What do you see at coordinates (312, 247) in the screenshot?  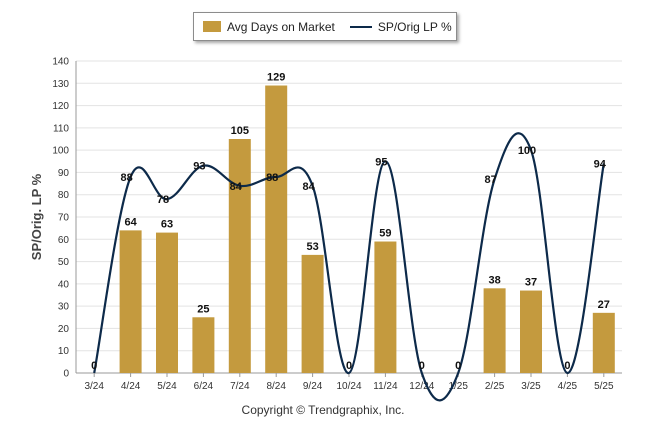 I see `bar-data-label: 53` at bounding box center [312, 247].